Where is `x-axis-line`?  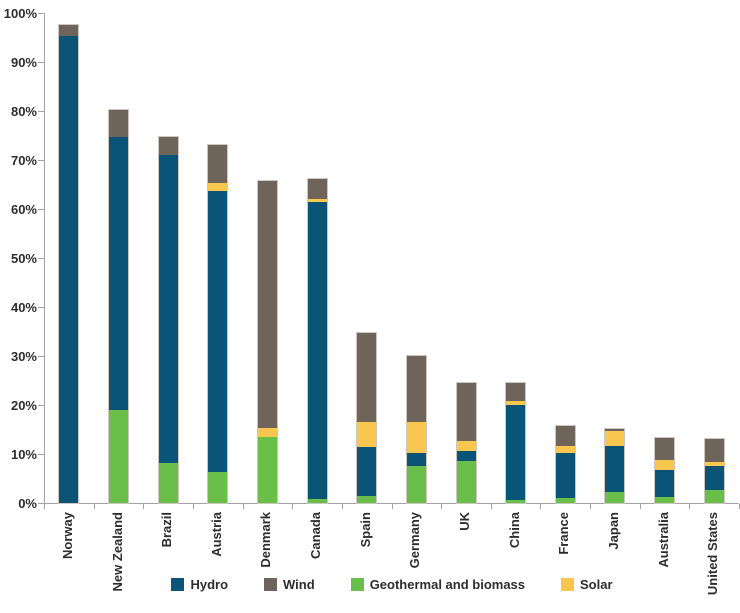
x-axis-line is located at coordinates (391, 503).